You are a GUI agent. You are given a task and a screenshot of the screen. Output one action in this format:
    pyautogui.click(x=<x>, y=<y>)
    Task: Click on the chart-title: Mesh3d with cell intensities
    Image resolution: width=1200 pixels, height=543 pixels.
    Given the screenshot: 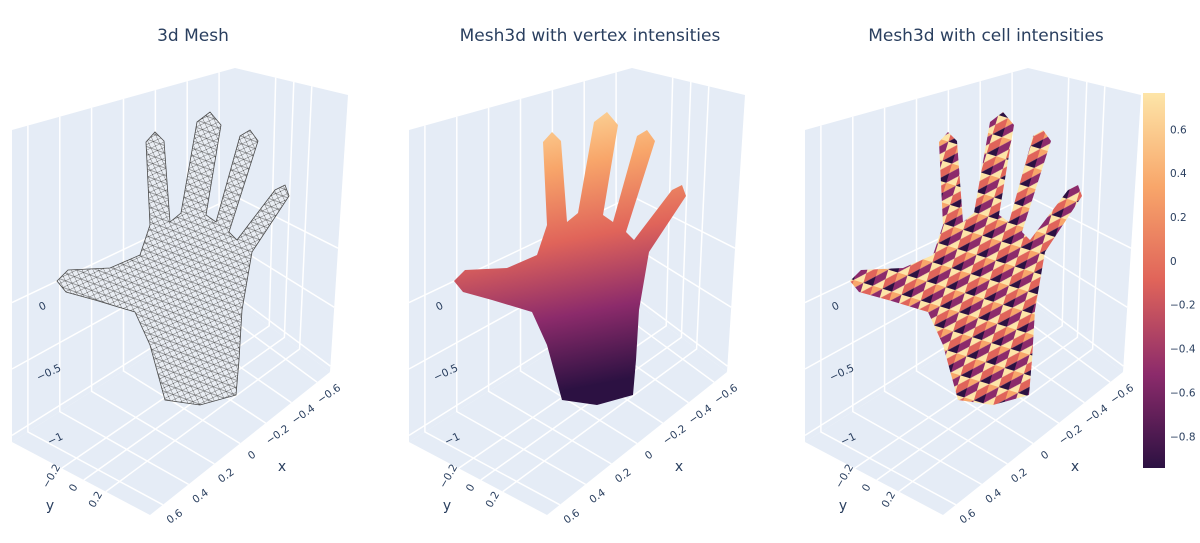 What is the action you would take?
    pyautogui.click(x=986, y=36)
    